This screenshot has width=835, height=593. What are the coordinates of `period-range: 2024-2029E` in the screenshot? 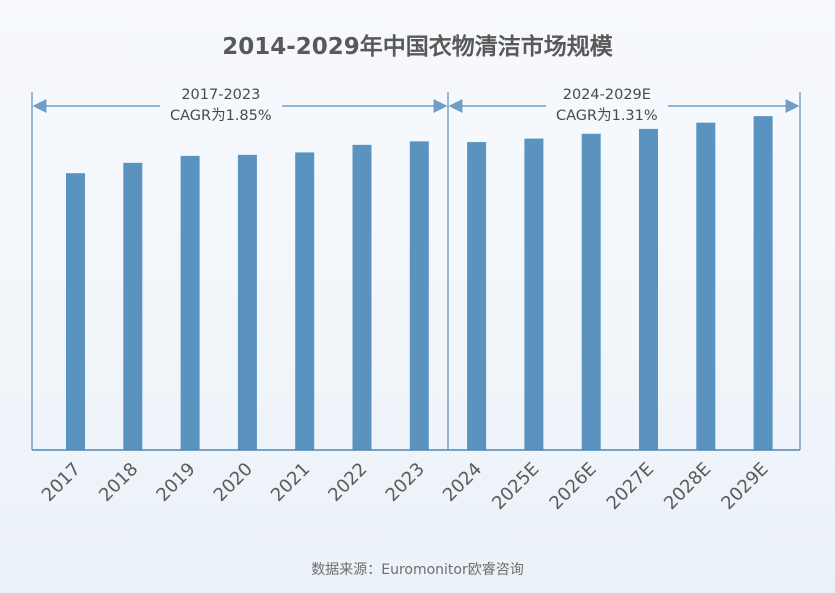 It's located at (606, 95).